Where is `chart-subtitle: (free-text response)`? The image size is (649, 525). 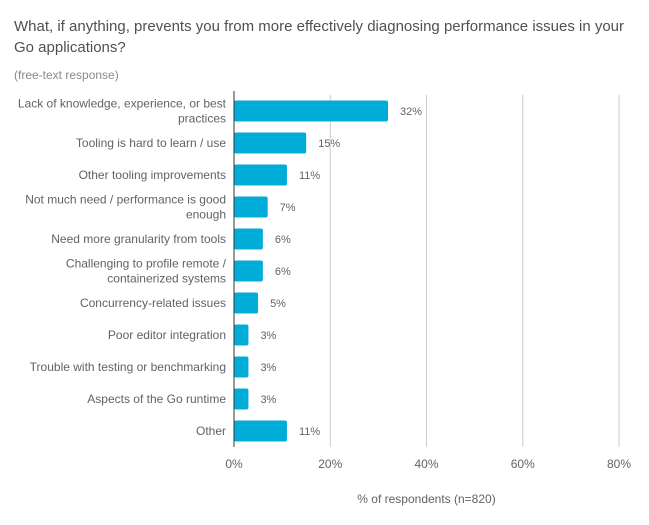
chart-subtitle: (free-text response) is located at coordinates (66, 75).